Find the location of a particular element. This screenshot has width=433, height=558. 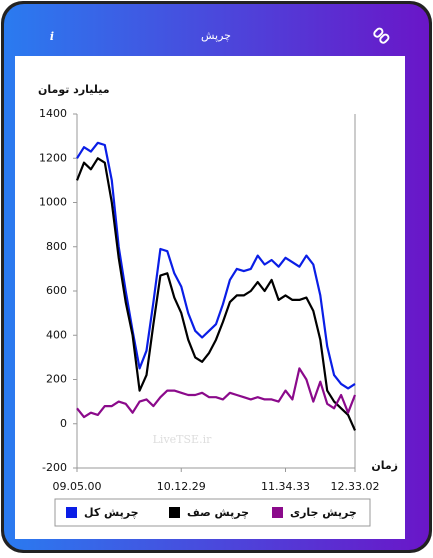

x-tick-label: 12.33.02 is located at coordinates (355, 486).